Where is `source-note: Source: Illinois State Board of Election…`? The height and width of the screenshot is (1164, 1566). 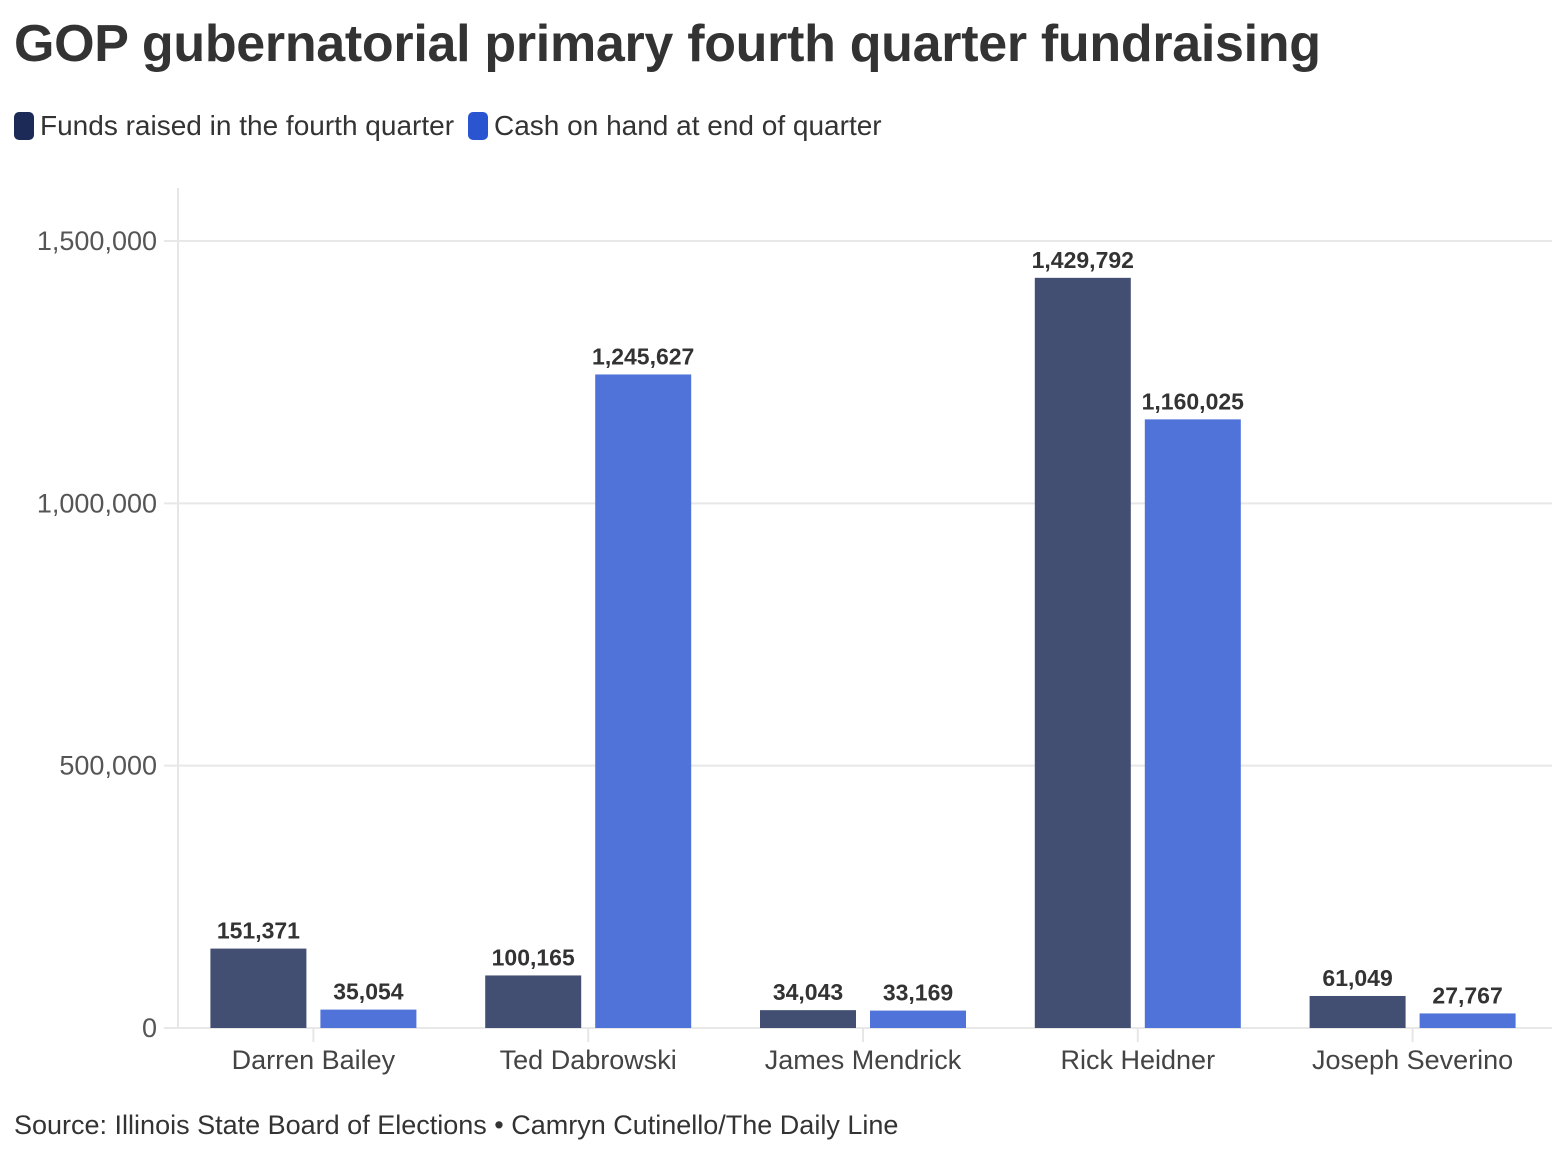 source-note: Source: Illinois State Board of Election… is located at coordinates (456, 1125).